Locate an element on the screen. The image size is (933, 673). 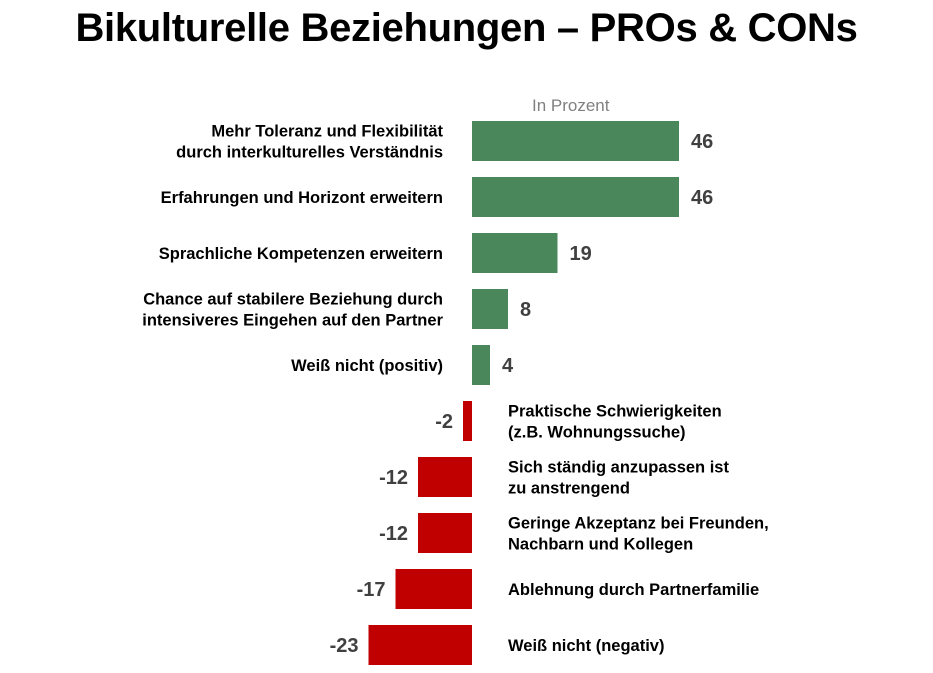
category-label-7-line-1: Nachbarn und Kollegen is located at coordinates (600, 545).